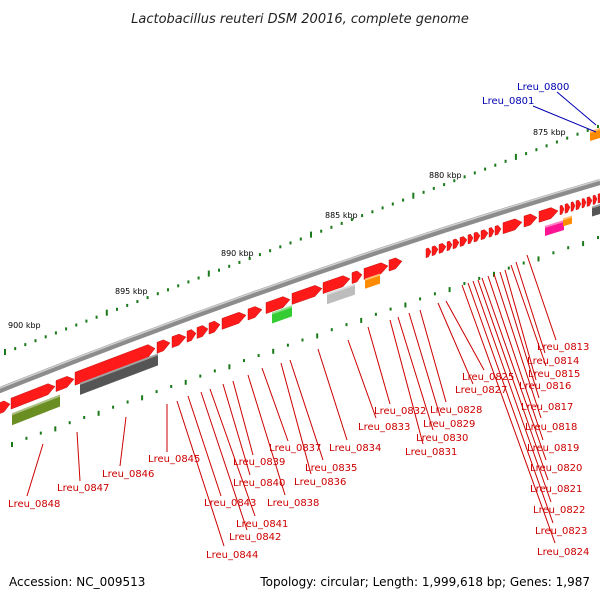  I want to click on gene-label-lreu-0838: Lreu_0838, so click(293, 503).